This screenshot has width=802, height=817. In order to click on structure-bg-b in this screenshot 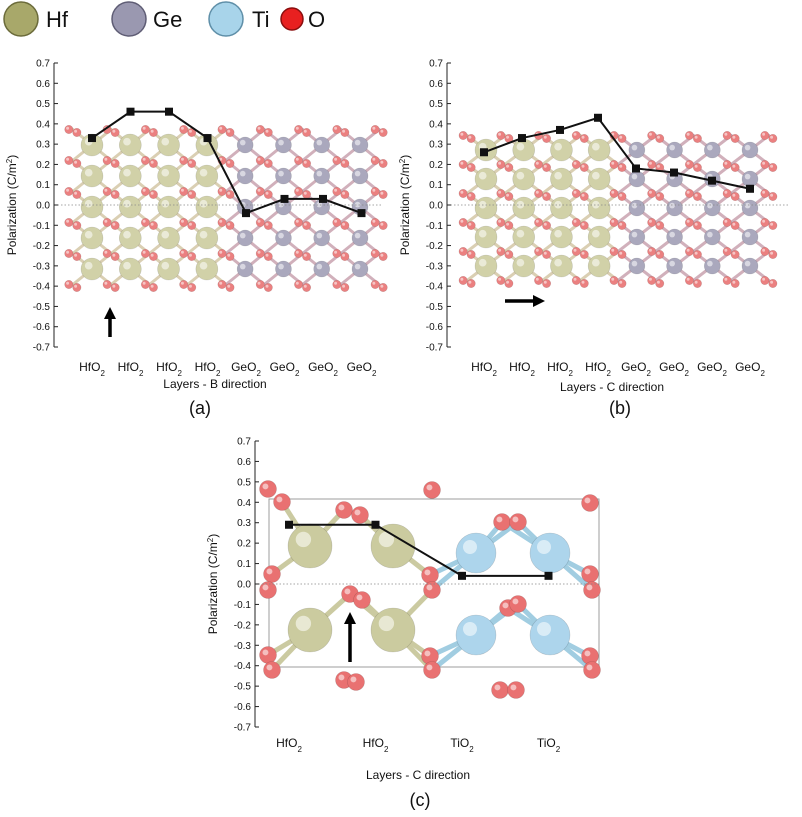, I will do `click(618, 209)`.